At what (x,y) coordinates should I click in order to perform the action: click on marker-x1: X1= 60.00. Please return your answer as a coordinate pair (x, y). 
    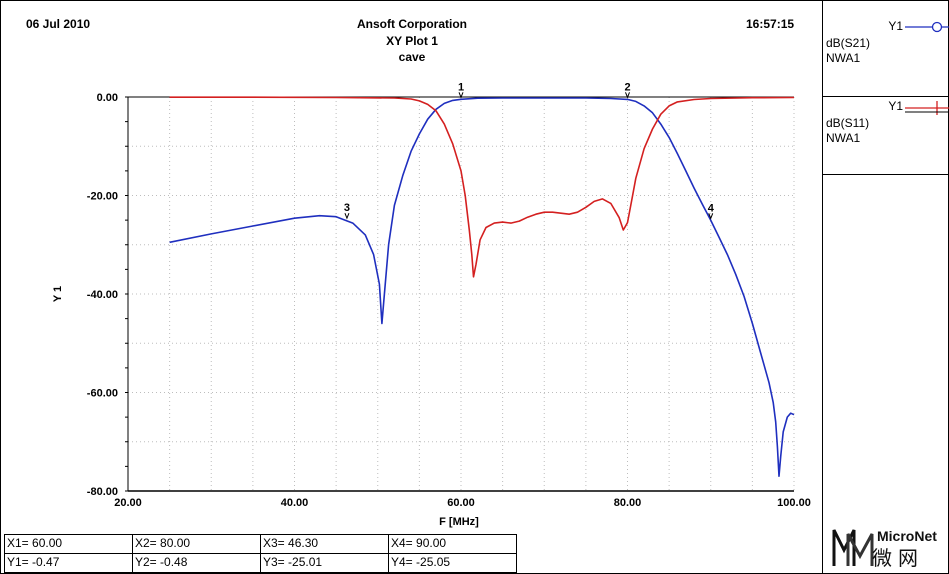
    Looking at the image, I should click on (68, 544).